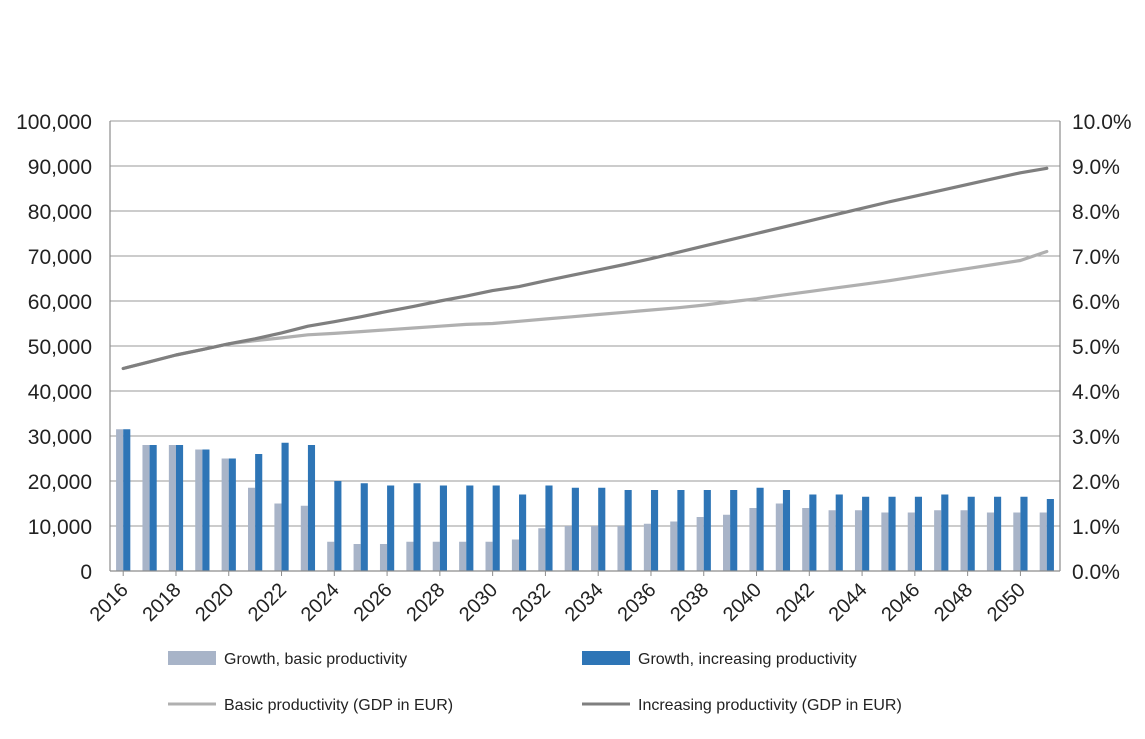  What do you see at coordinates (60, 482) in the screenshot?
I see `y-left-tick-label: 20,000` at bounding box center [60, 482].